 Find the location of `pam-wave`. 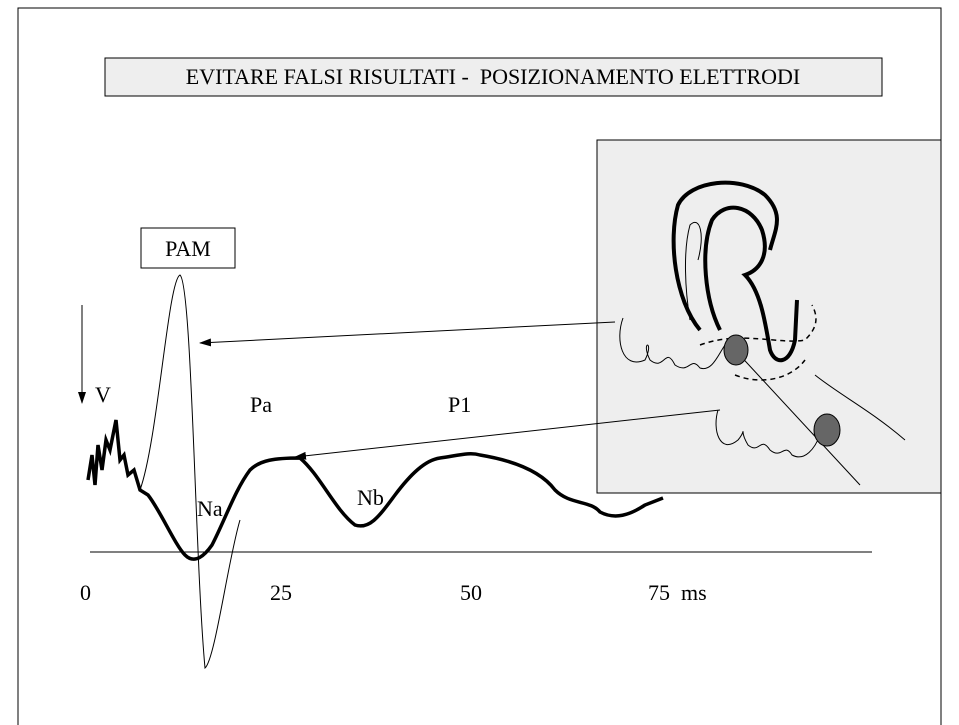

pam-wave is located at coordinates (190, 471).